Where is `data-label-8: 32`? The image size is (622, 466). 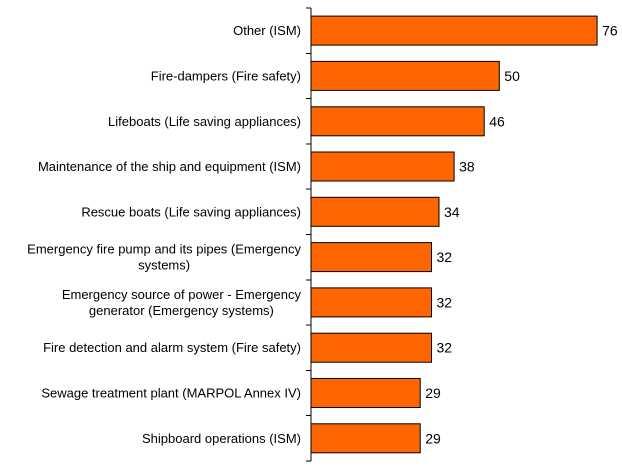
data-label-8: 32 is located at coordinates (445, 348).